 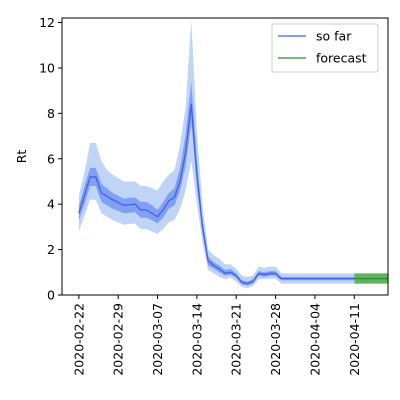 I want to click on legend: so far forecast, so click(x=325, y=48).